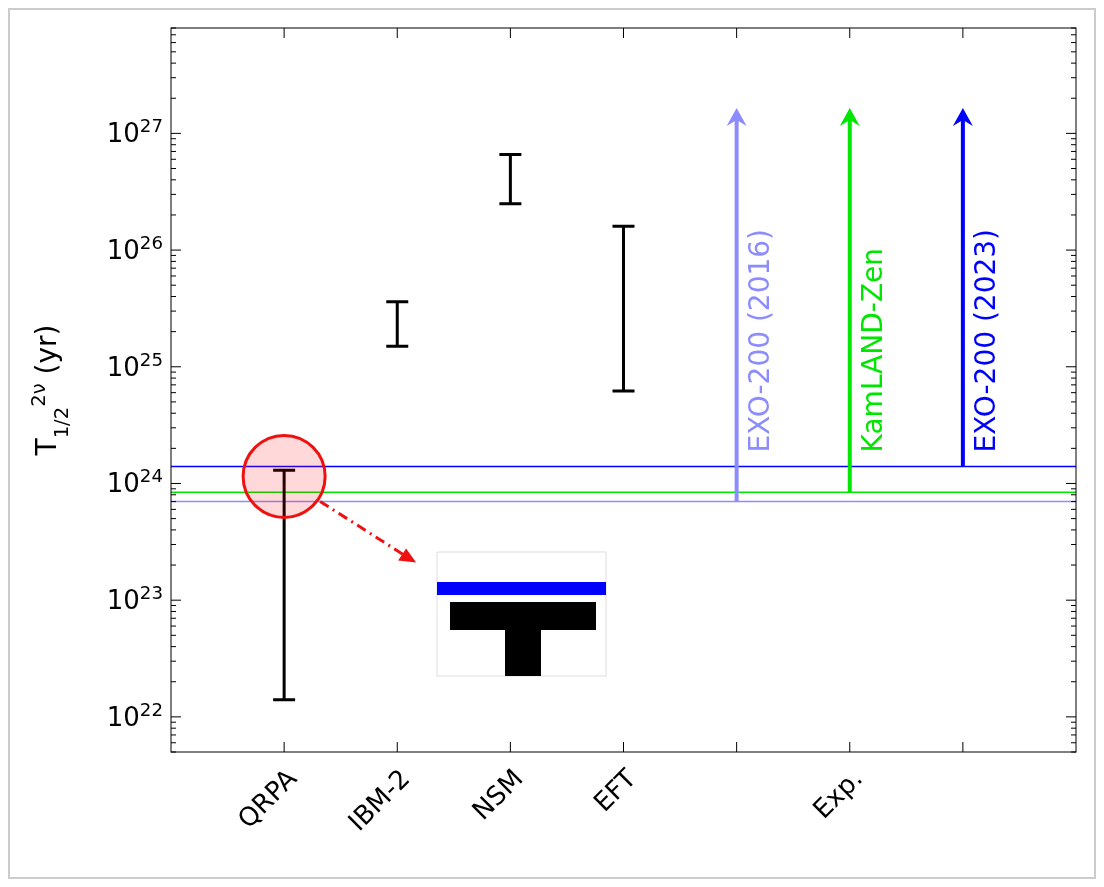  What do you see at coordinates (134, 481) in the screenshot?
I see `y-tick-label: 10$^{24}$` at bounding box center [134, 481].